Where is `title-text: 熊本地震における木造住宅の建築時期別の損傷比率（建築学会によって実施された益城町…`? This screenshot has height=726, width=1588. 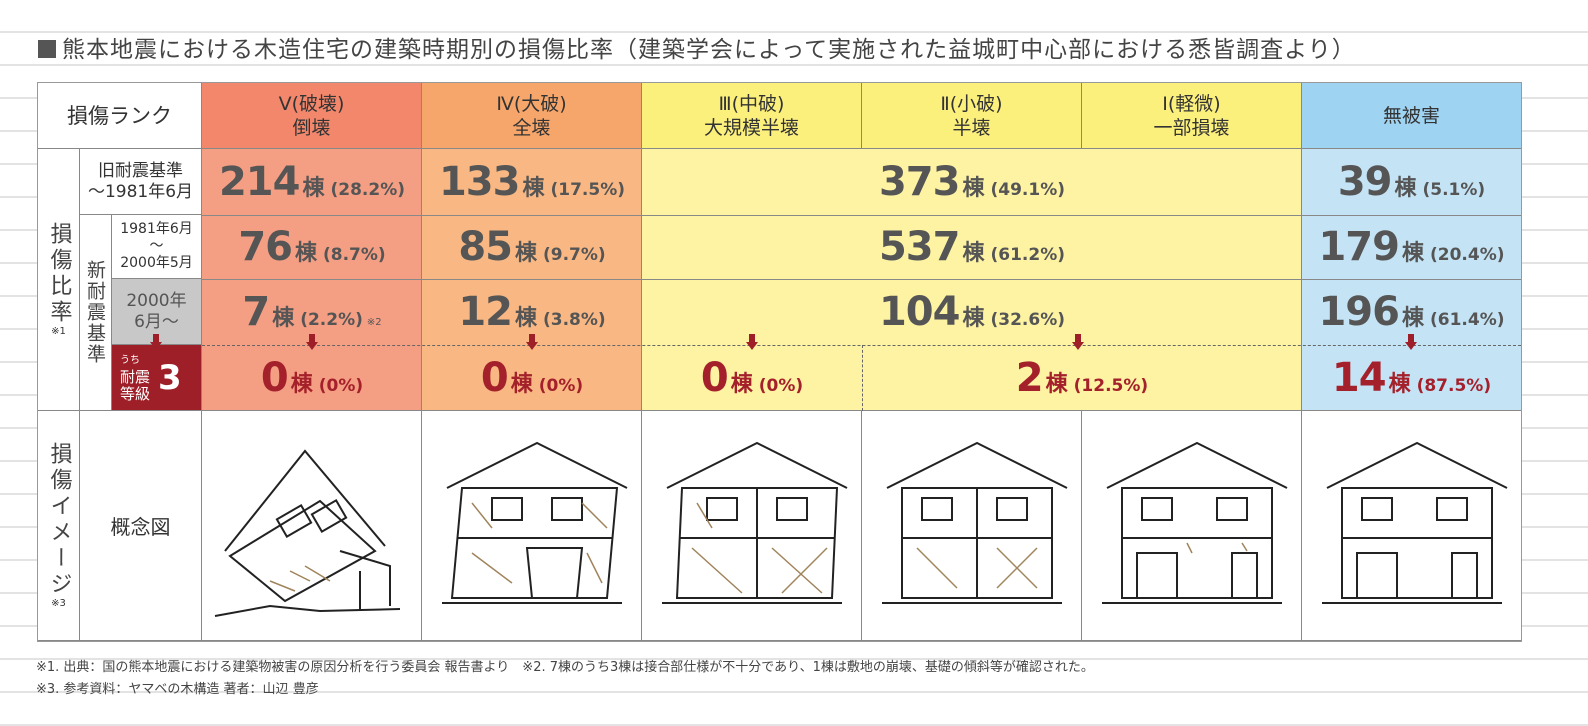
title-text: 熊本地震における木造住宅の建築時期別の損傷比率（建築学会によって実施された益城町… is located at coordinates (709, 50).